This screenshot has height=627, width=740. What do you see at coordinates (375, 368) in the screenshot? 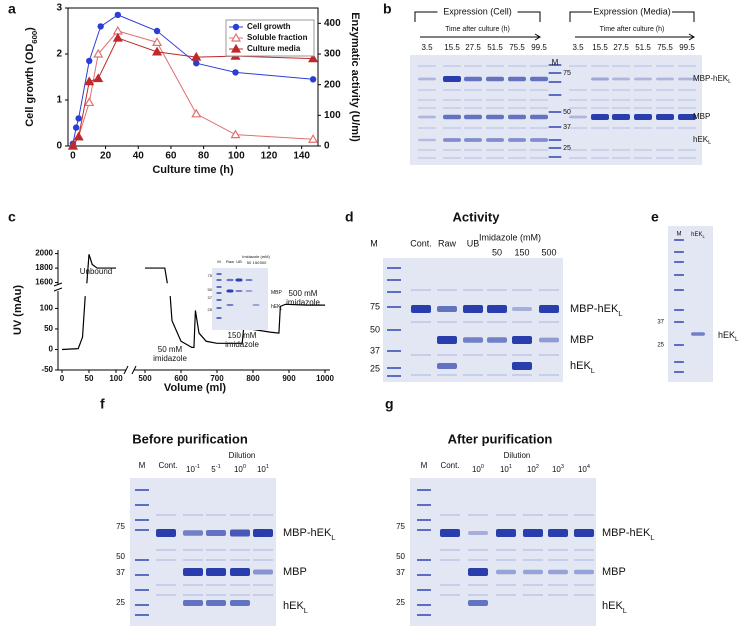
I see `marker-size: 25` at bounding box center [375, 368].